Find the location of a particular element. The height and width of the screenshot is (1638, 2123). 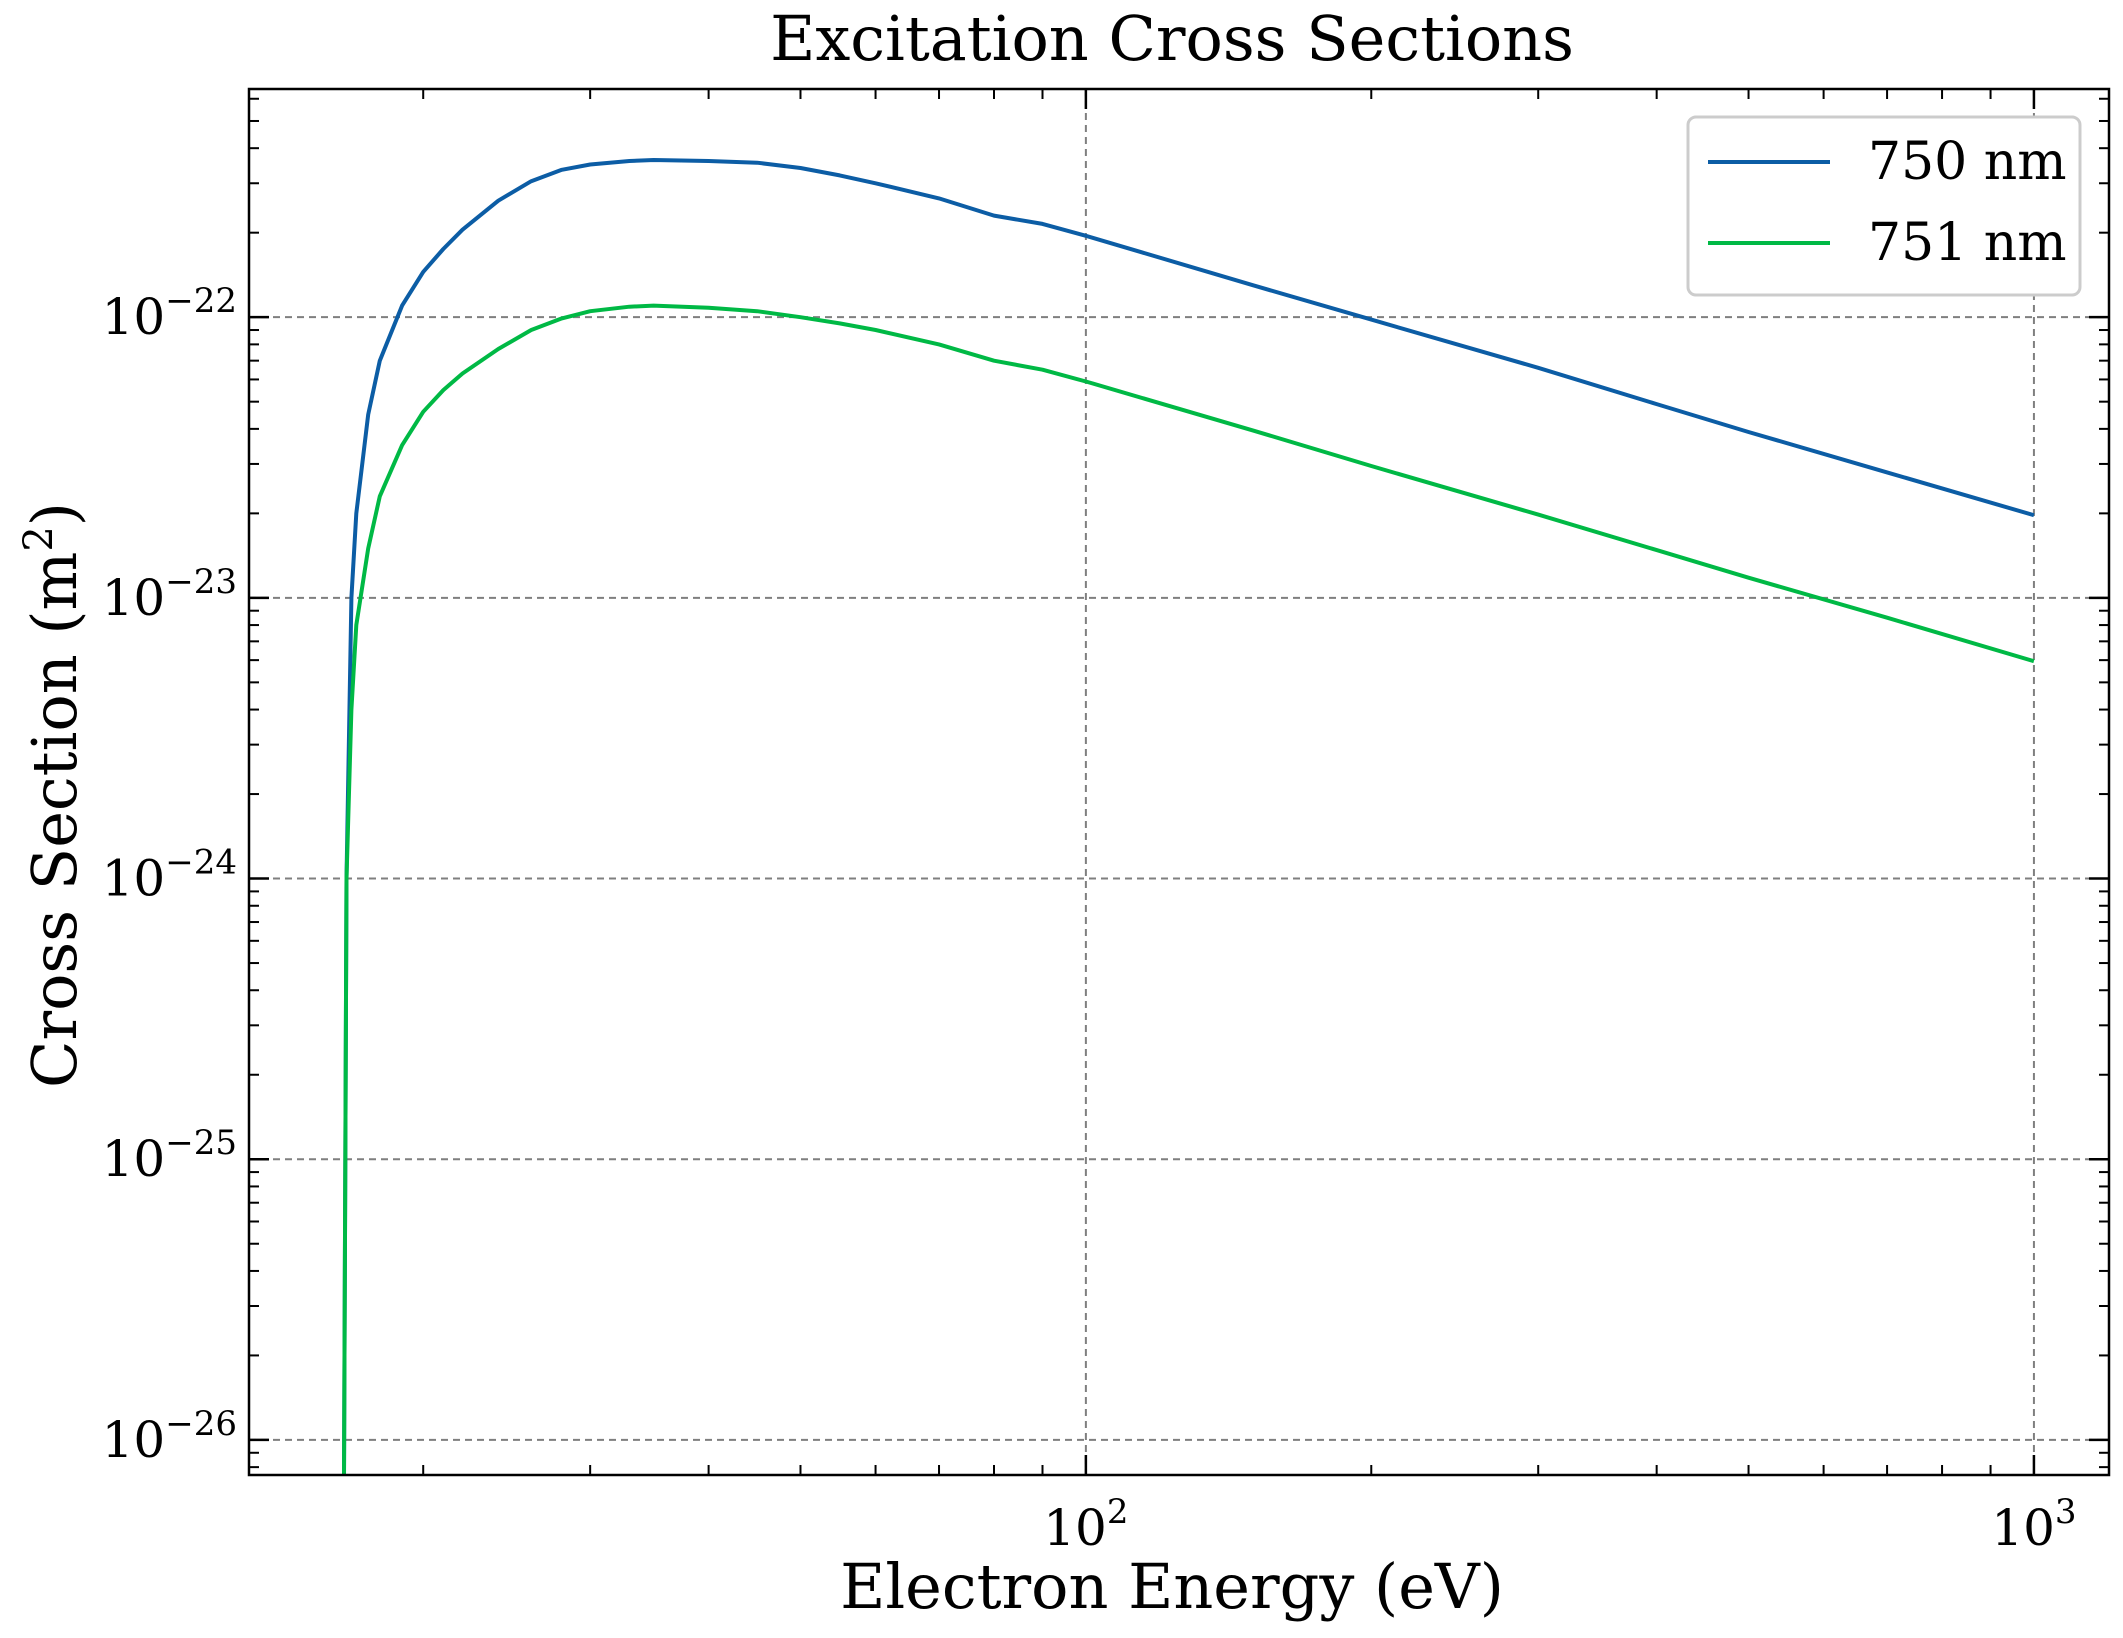

y-tick-label: 10−26 is located at coordinates (169, 1436).